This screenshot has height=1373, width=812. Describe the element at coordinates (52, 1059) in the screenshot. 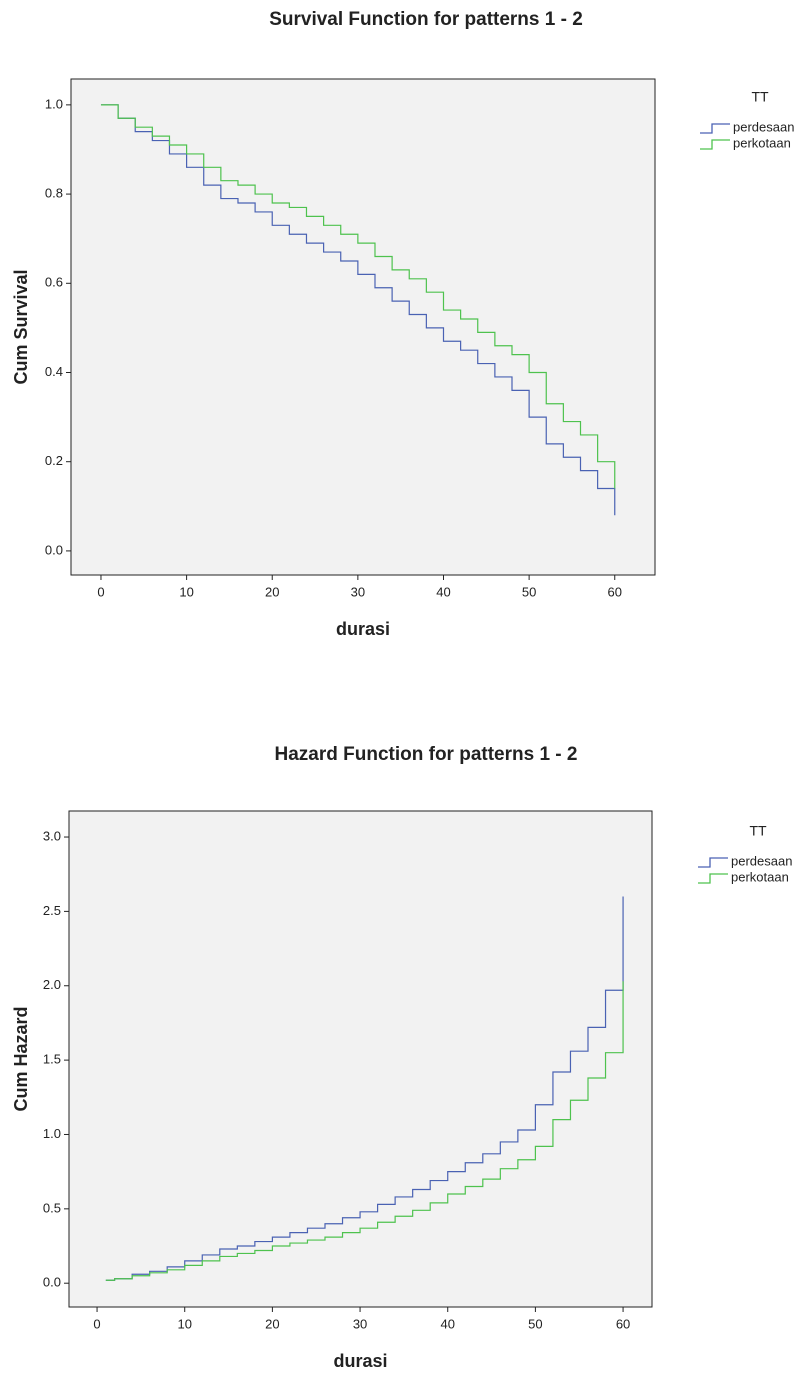

I see `y-tick-label: 1.5` at that location.